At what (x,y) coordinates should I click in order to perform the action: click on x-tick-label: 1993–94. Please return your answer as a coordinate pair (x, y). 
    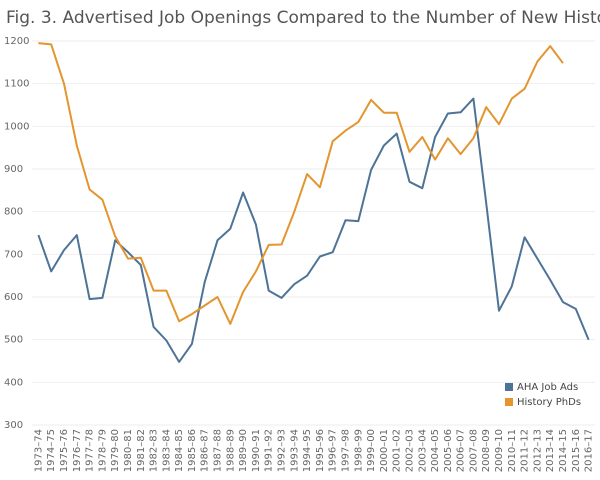
    Looking at the image, I should click on (294, 450).